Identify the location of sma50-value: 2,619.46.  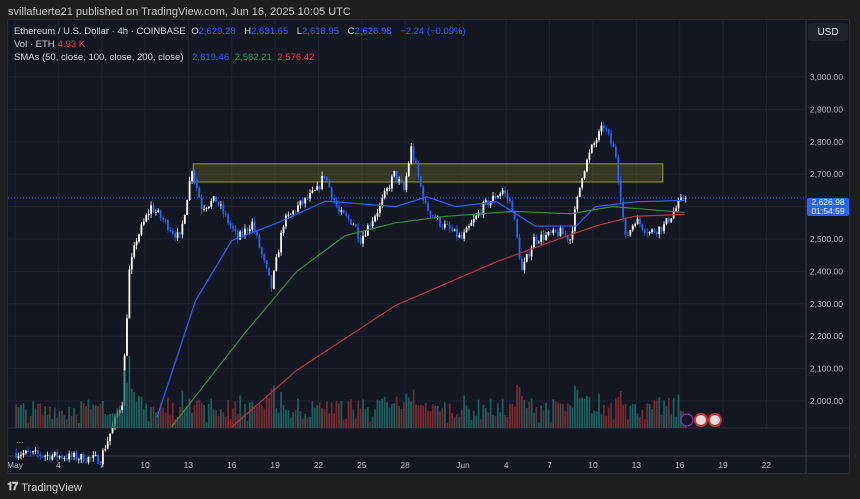
(211, 57).